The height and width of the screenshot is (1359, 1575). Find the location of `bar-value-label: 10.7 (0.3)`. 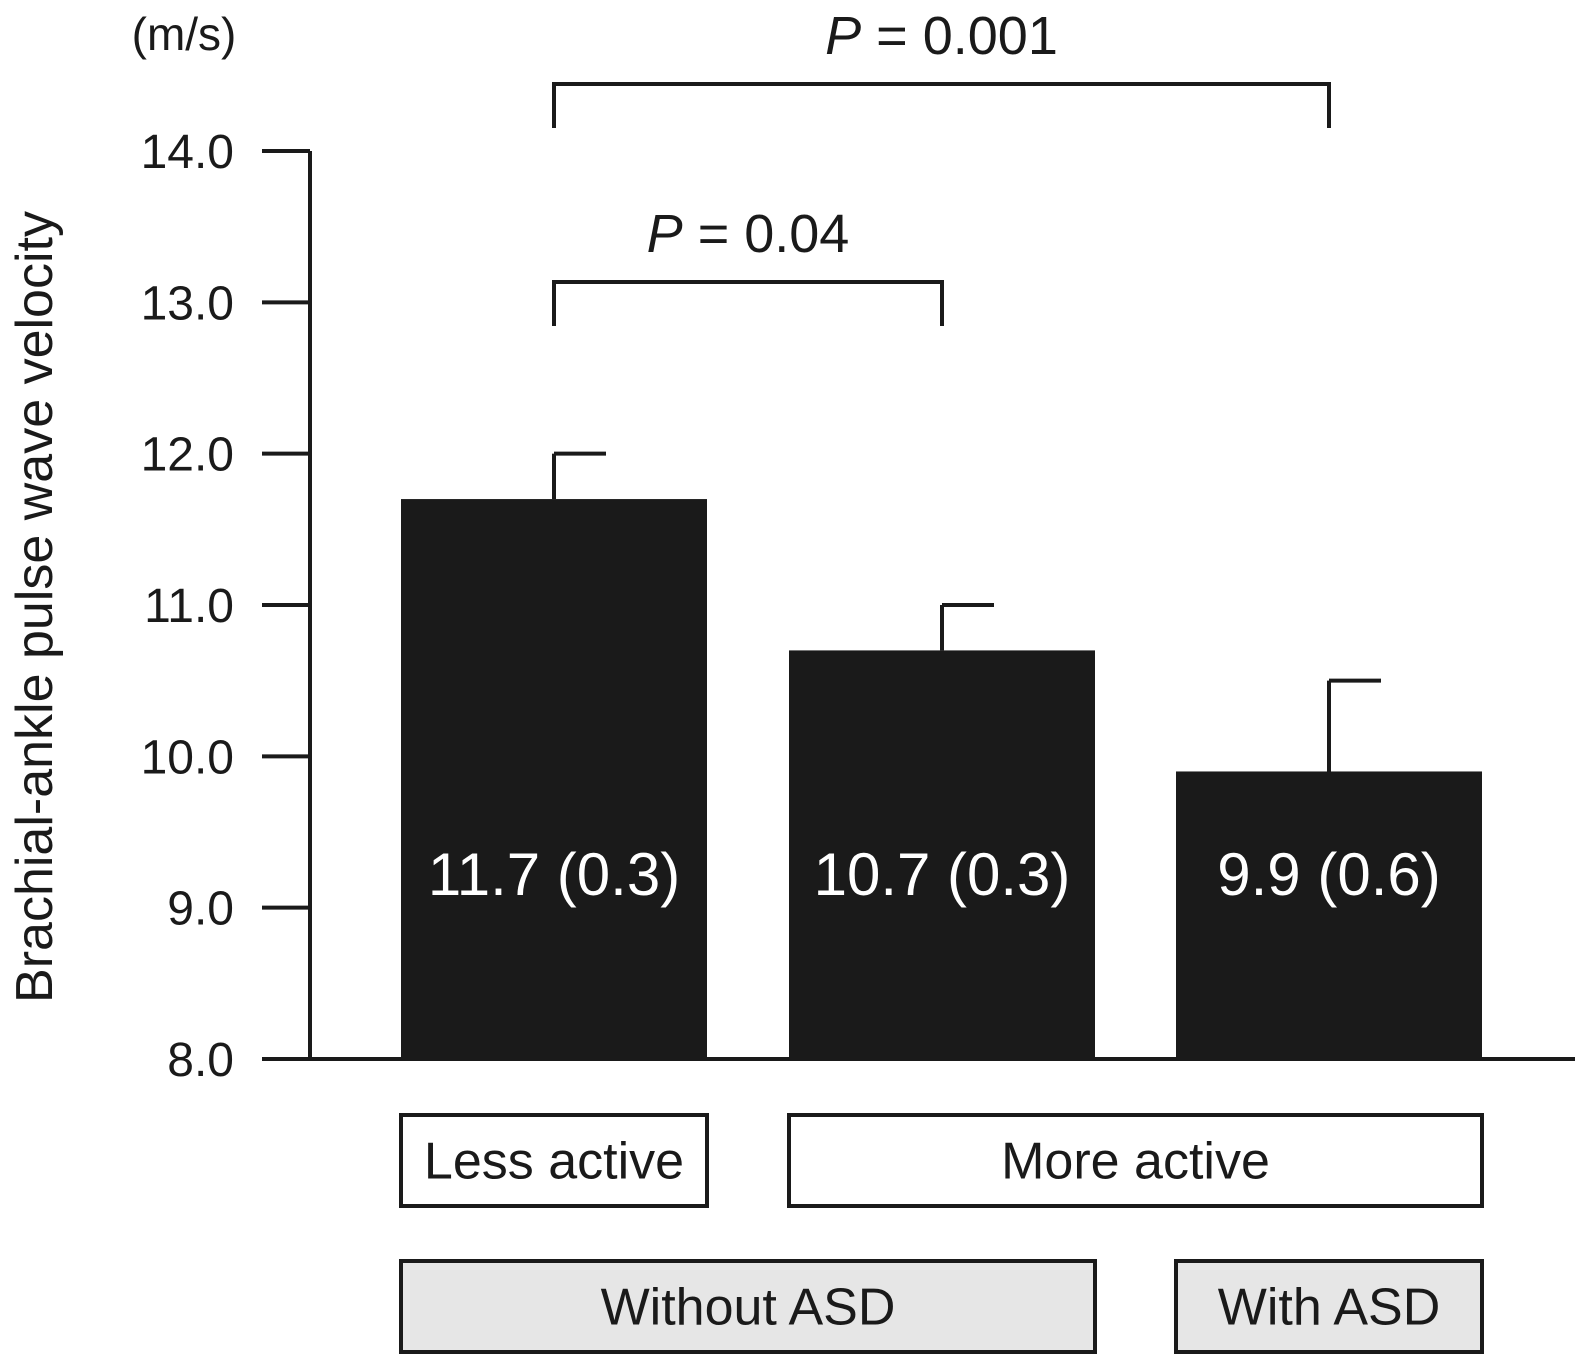

bar-value-label: 10.7 (0.3) is located at coordinates (942, 874).